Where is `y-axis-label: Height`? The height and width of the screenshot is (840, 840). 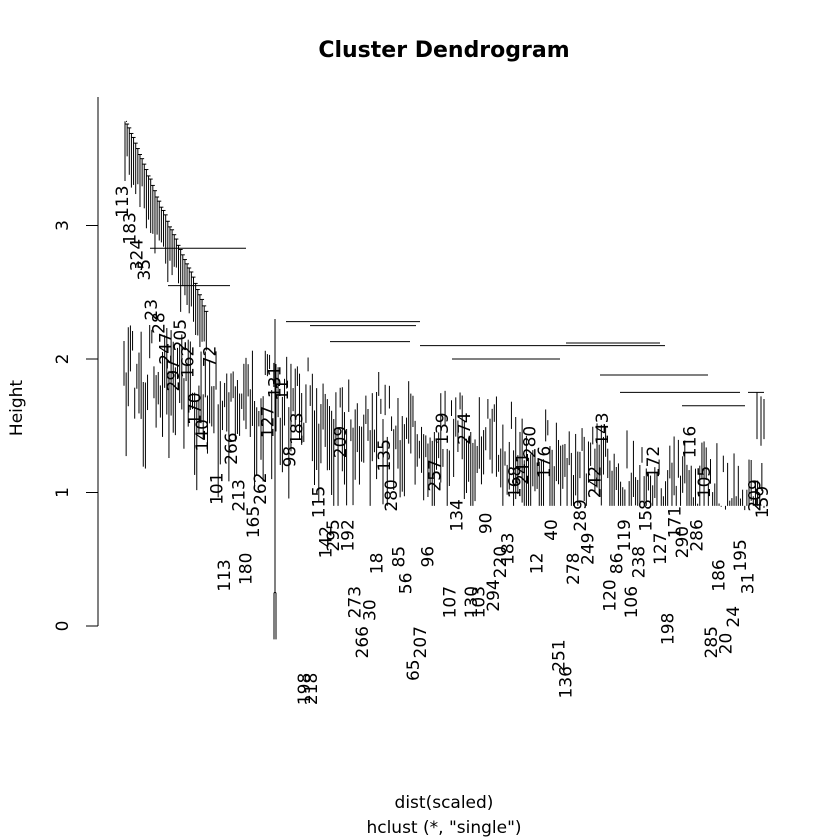 y-axis-label: Height is located at coordinates (17, 408).